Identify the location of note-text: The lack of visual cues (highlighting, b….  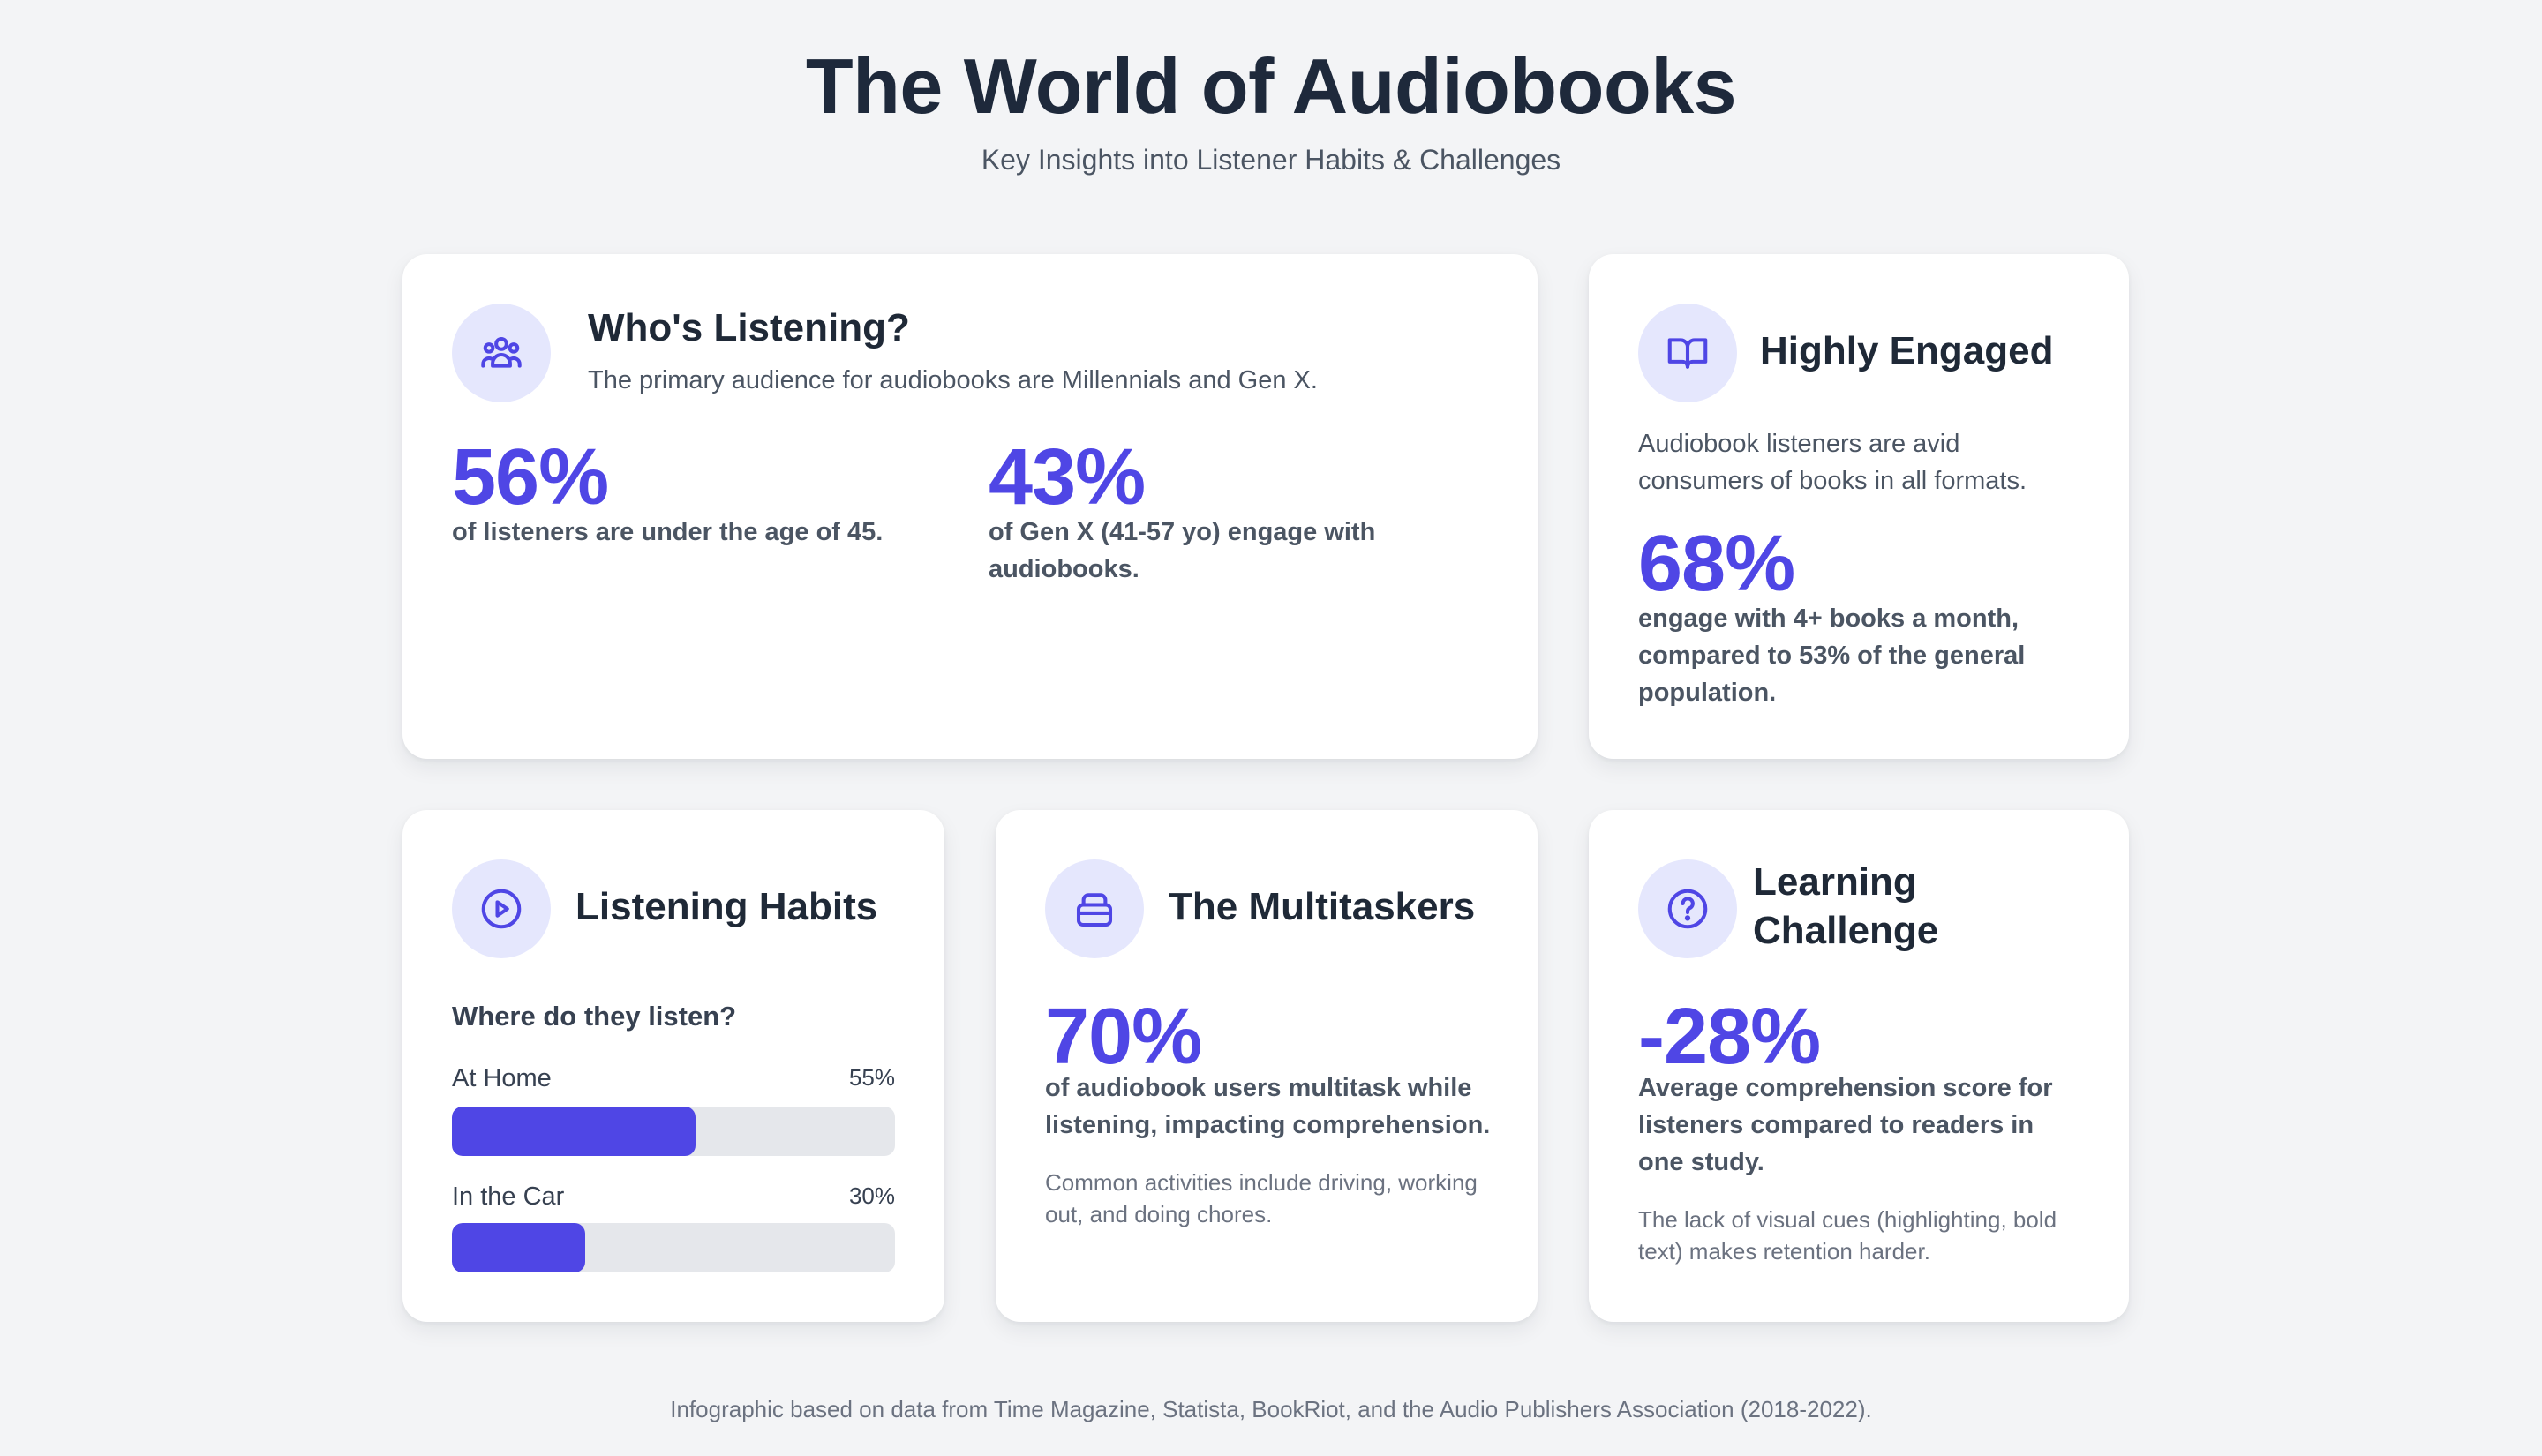
(1848, 1235).